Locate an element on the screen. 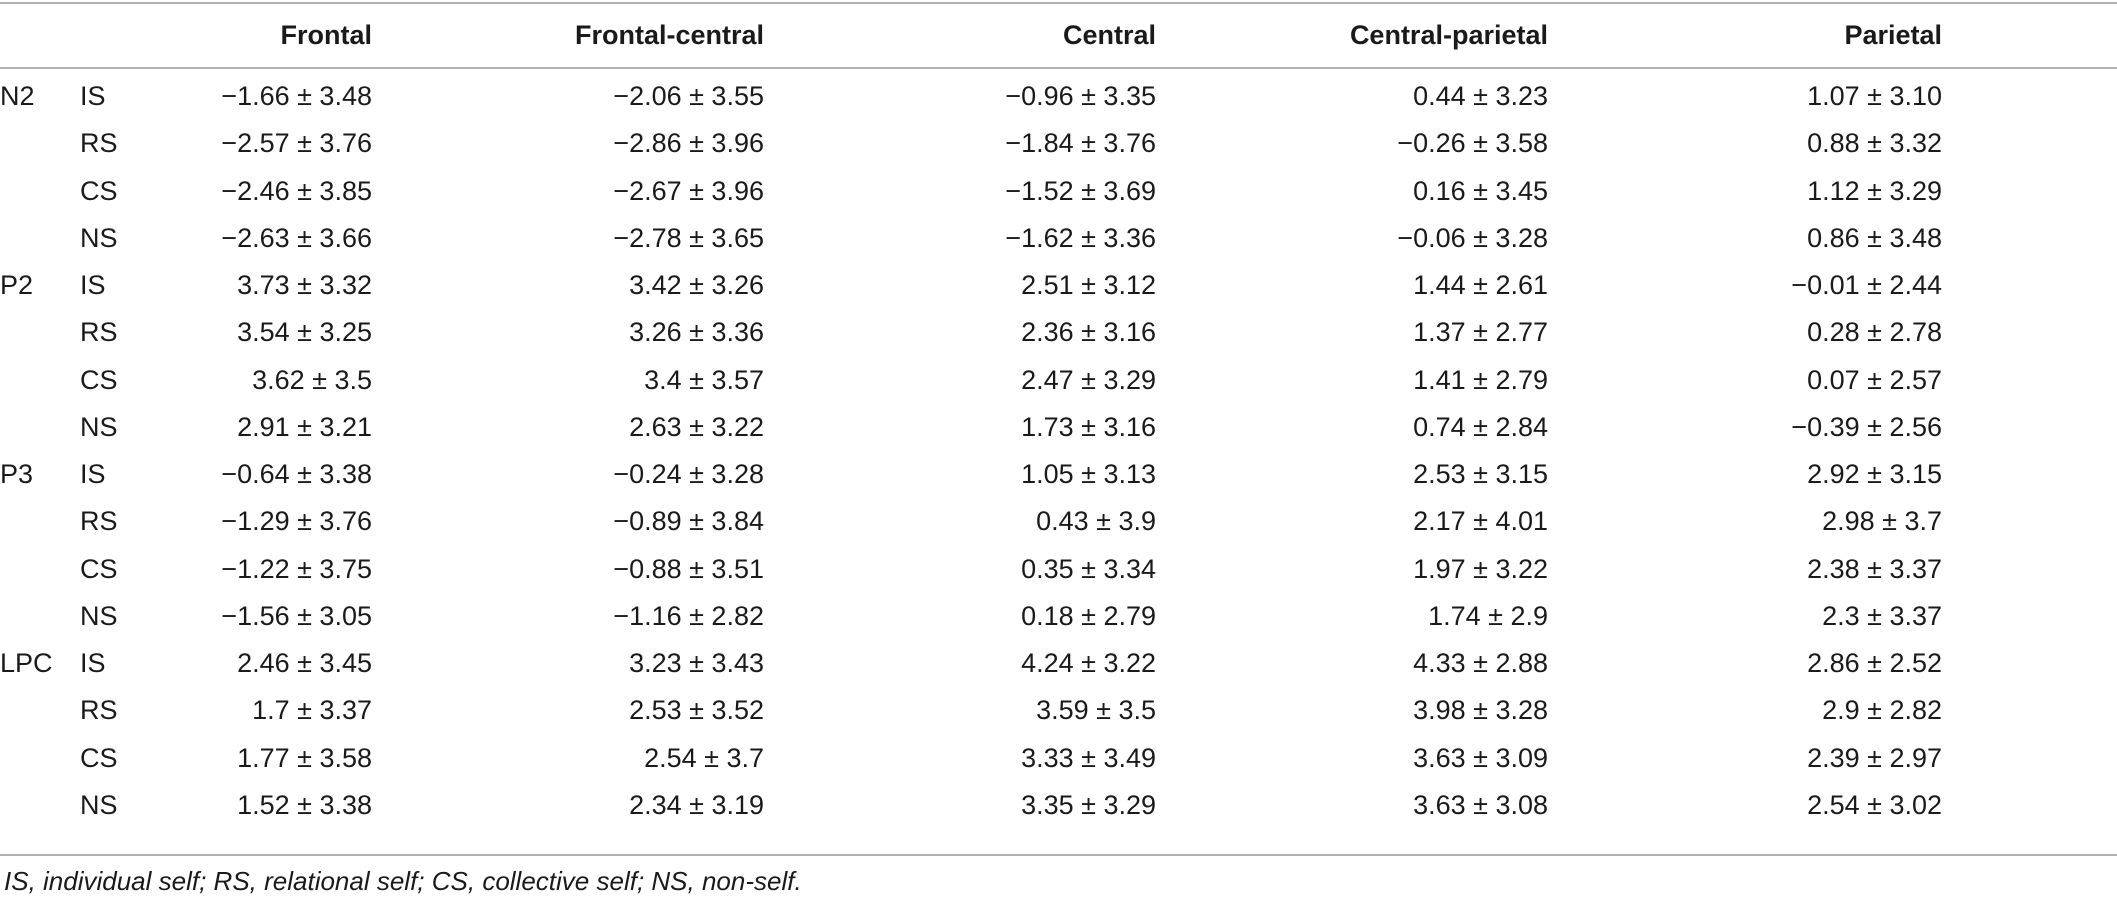  value-cell: −0.64 ± 3.38 is located at coordinates (296, 474).